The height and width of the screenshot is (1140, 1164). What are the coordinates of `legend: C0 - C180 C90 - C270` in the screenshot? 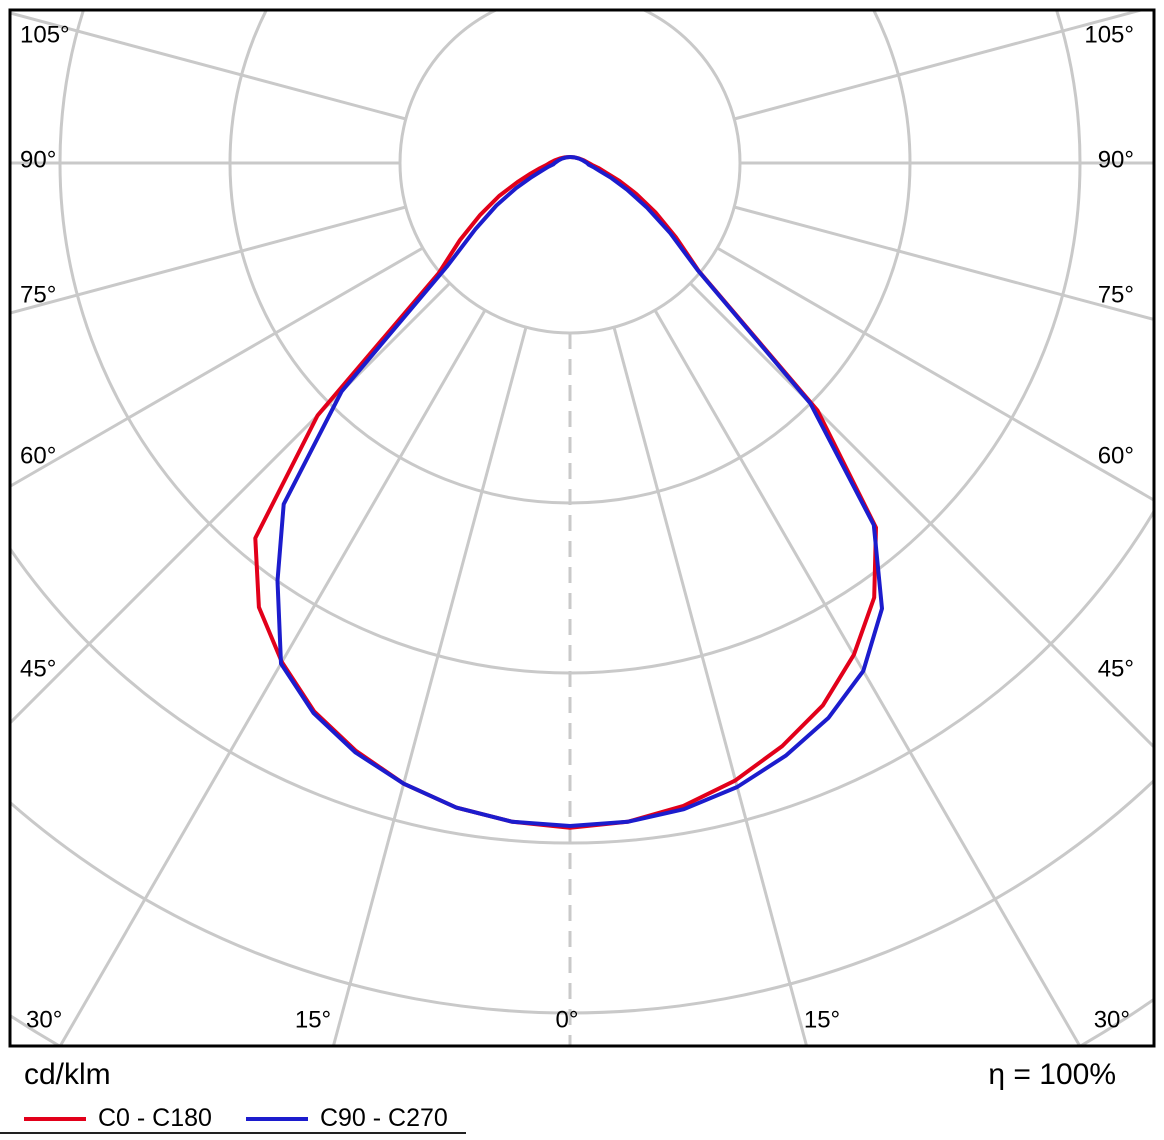 It's located at (236, 1118).